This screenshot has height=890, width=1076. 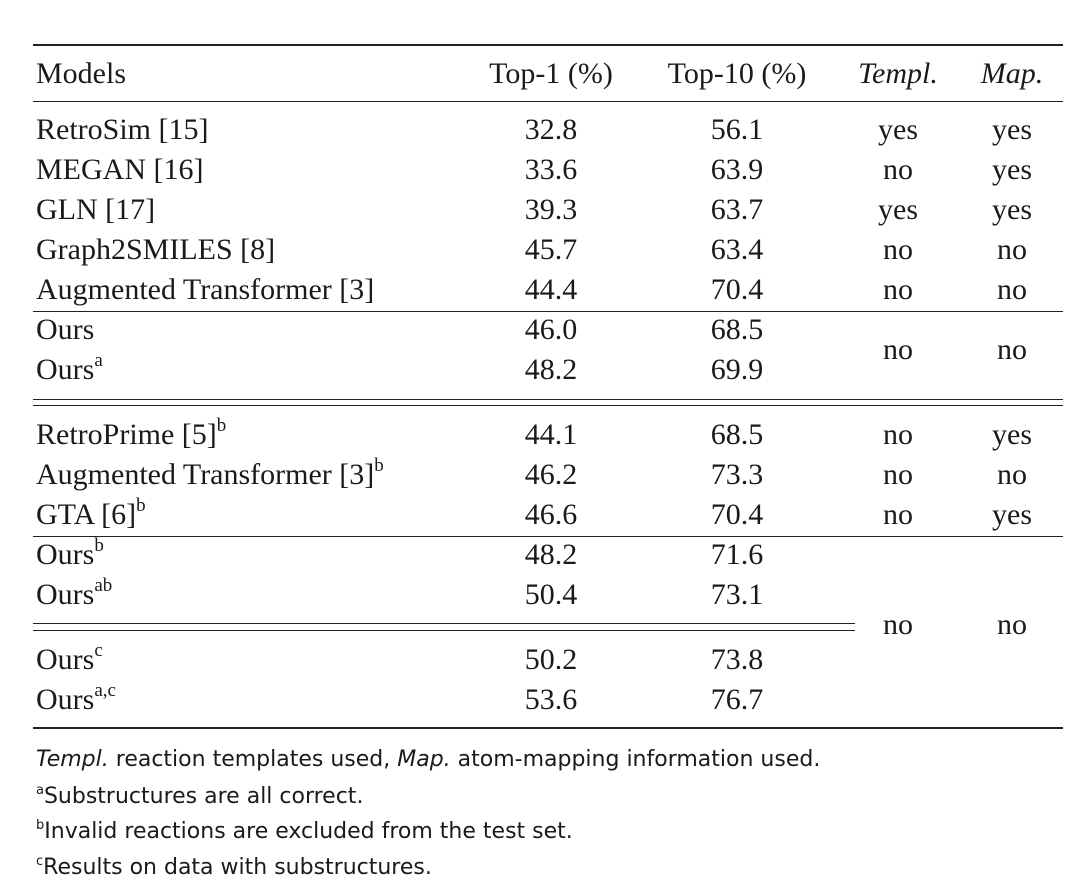 I want to click on footnote-c: cResults on data with substructures., so click(x=234, y=869).